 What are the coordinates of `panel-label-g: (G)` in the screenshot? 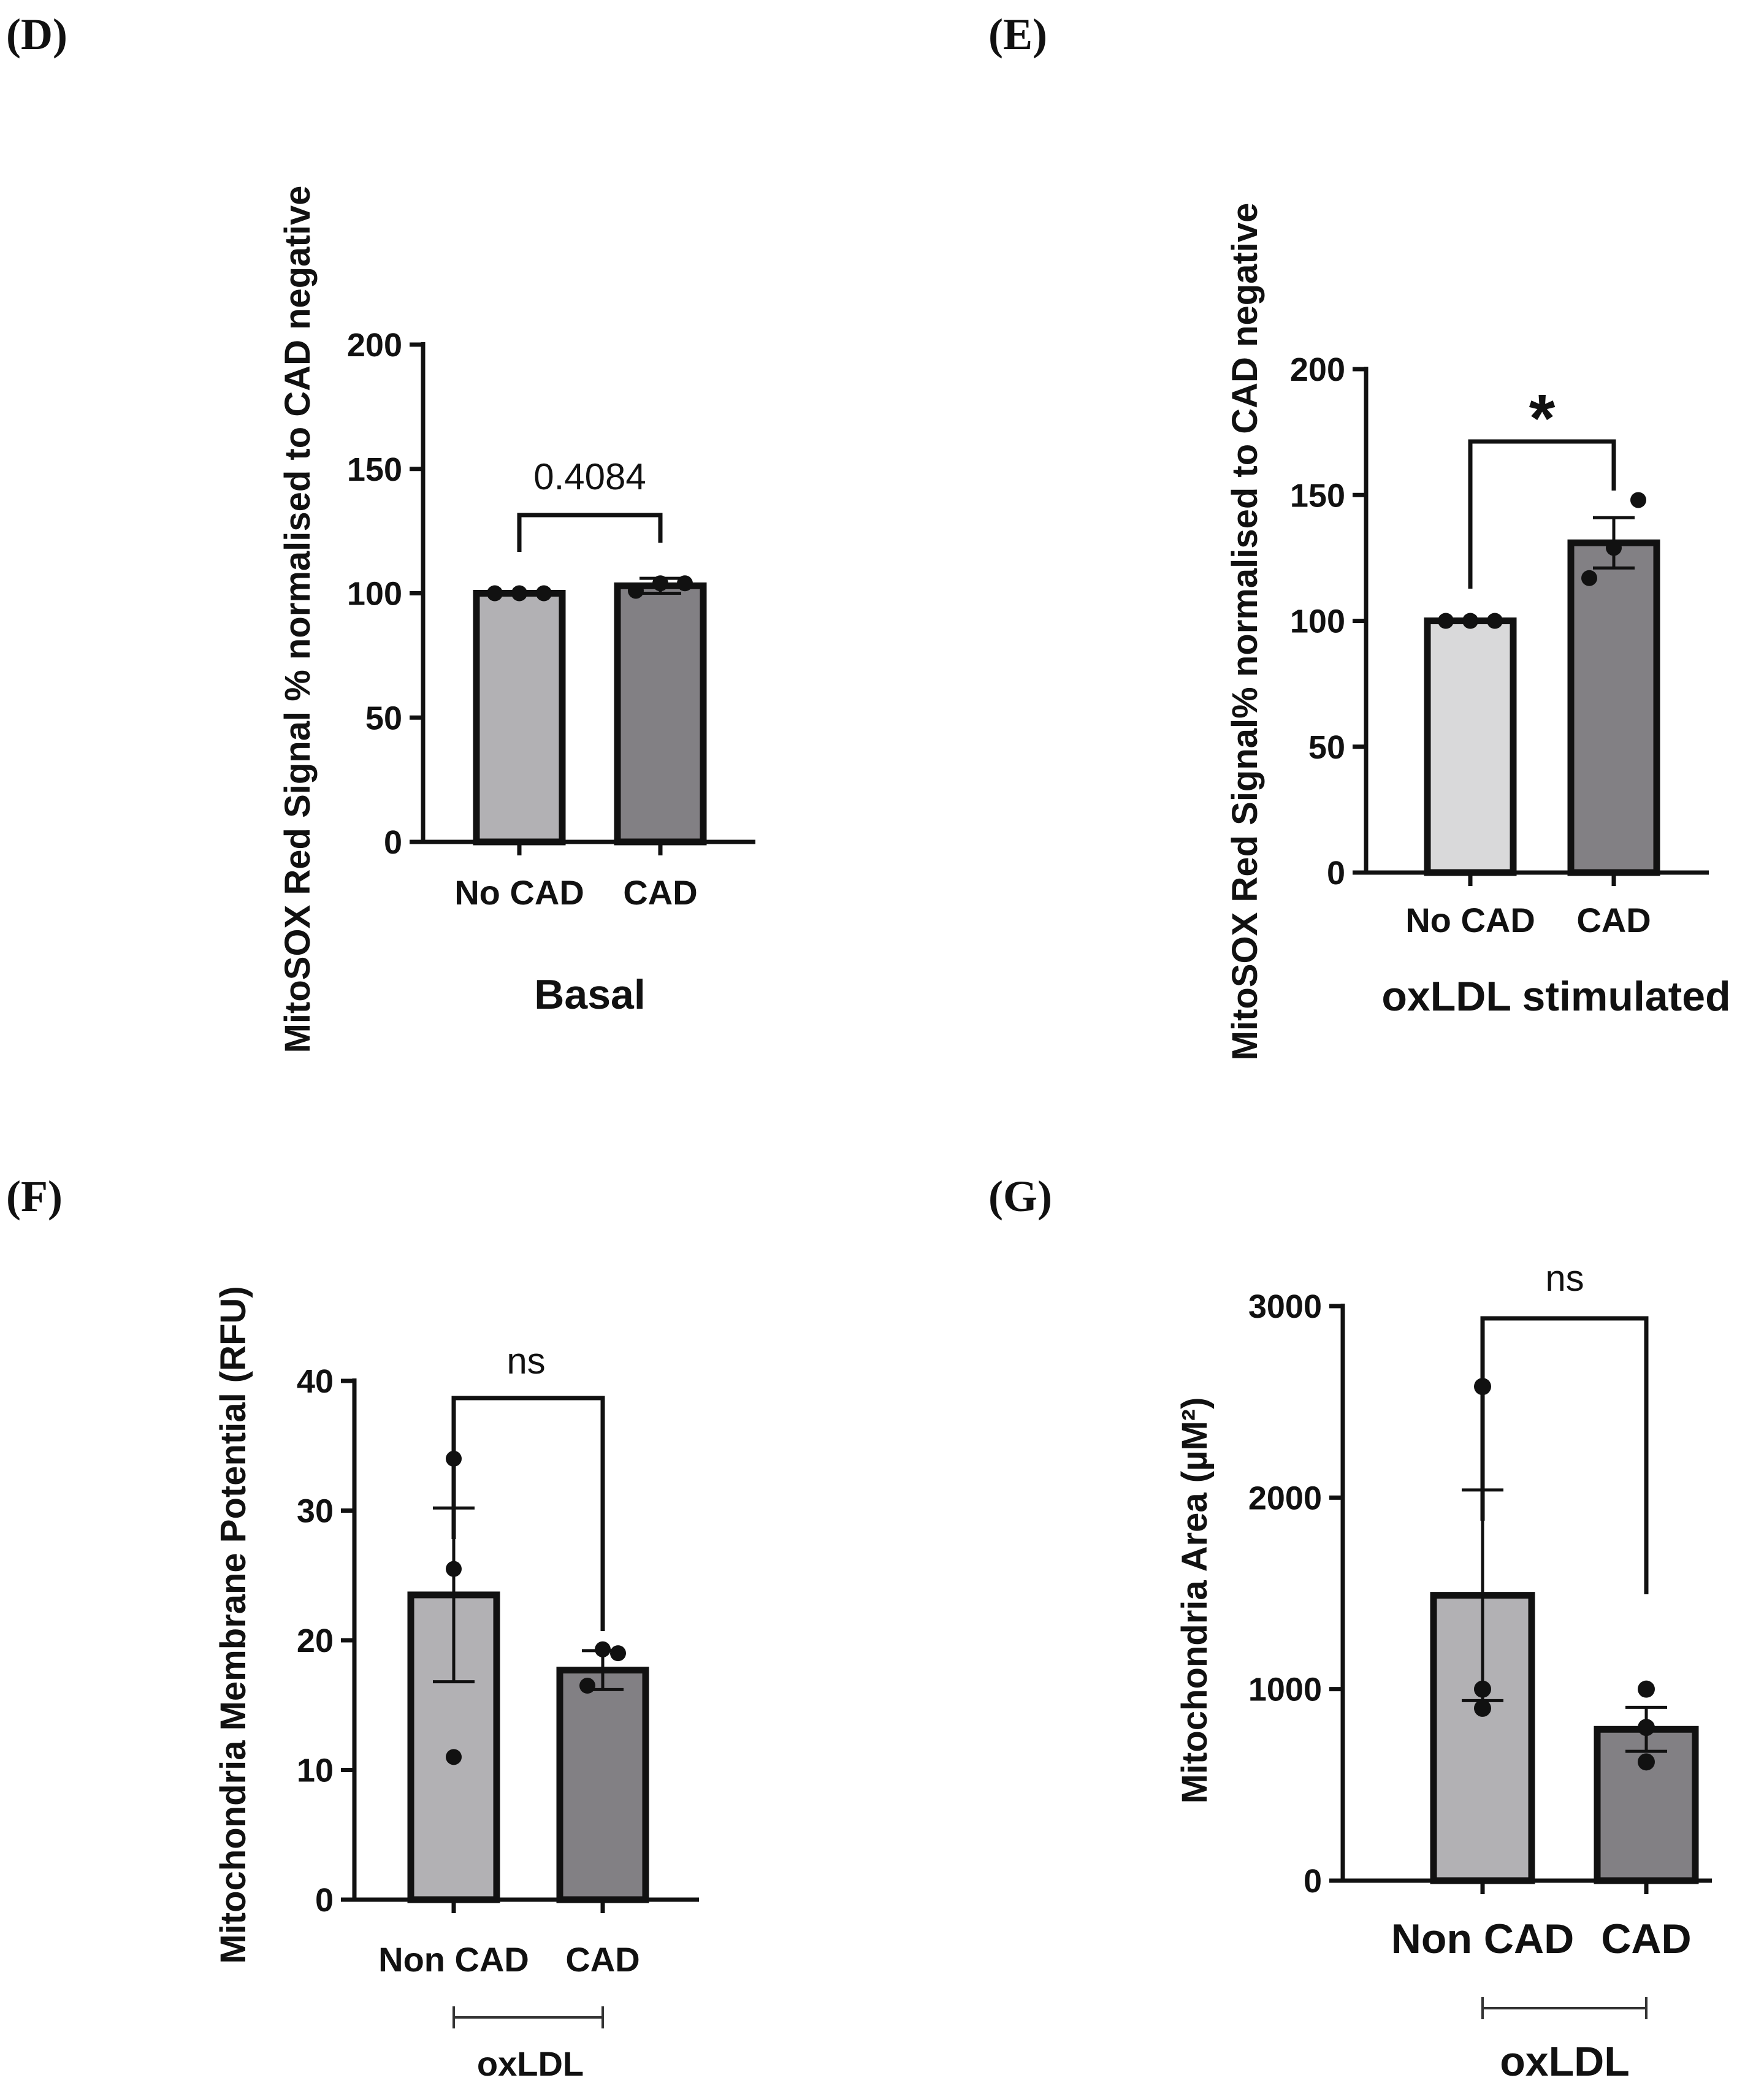 It's located at (1020, 1196).